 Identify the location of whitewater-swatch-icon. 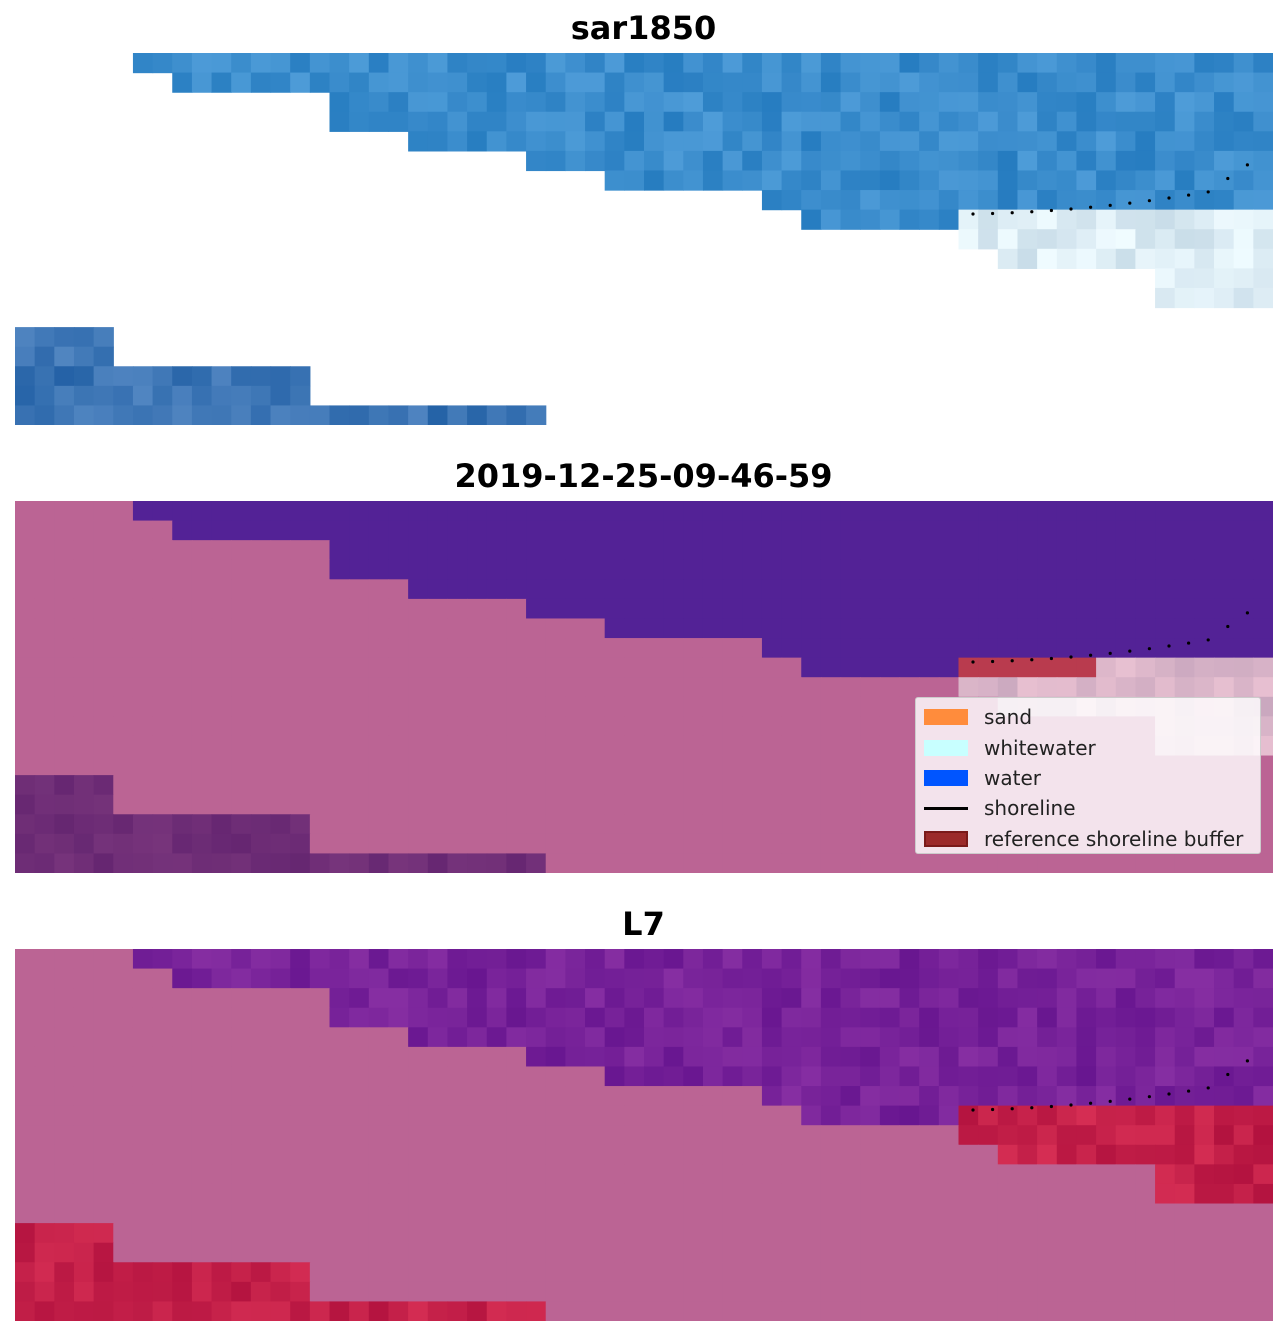
(946, 747).